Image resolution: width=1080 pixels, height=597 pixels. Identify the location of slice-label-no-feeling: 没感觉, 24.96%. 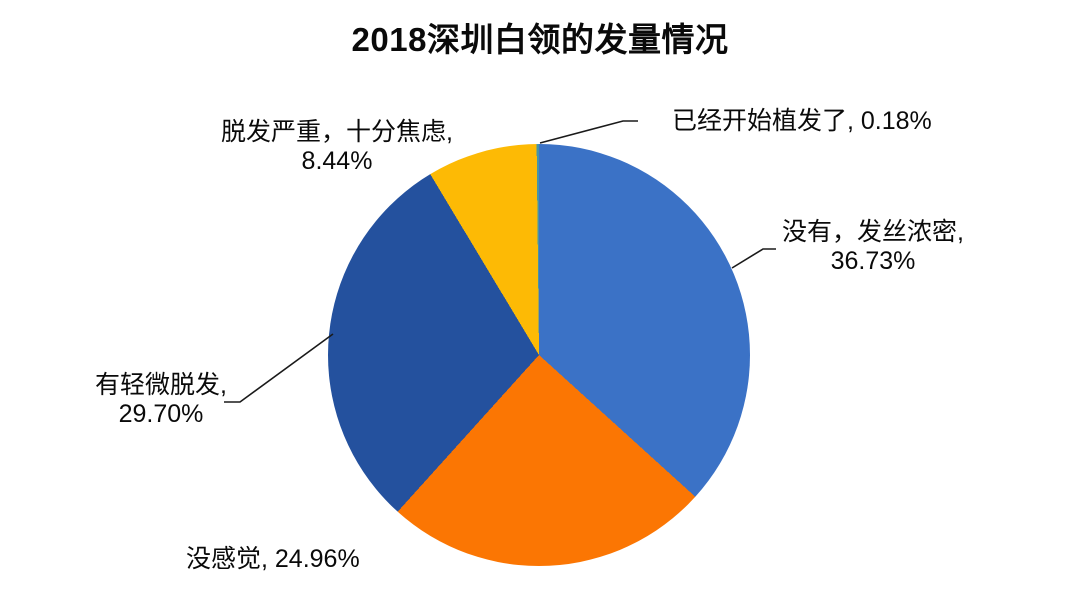
(273, 559).